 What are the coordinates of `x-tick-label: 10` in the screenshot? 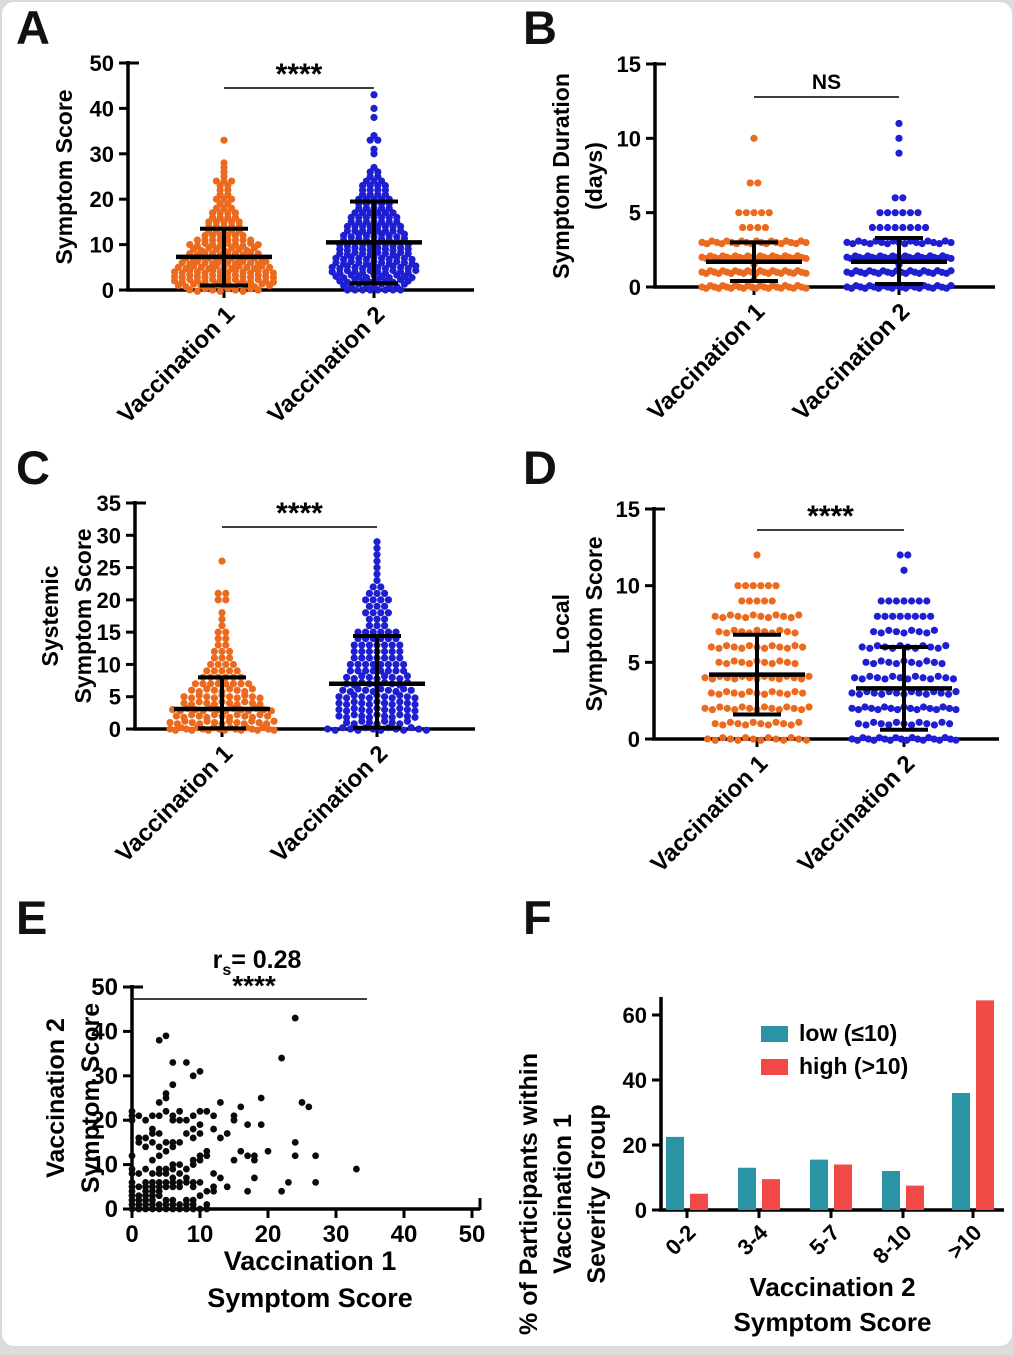 It's located at (200, 1234).